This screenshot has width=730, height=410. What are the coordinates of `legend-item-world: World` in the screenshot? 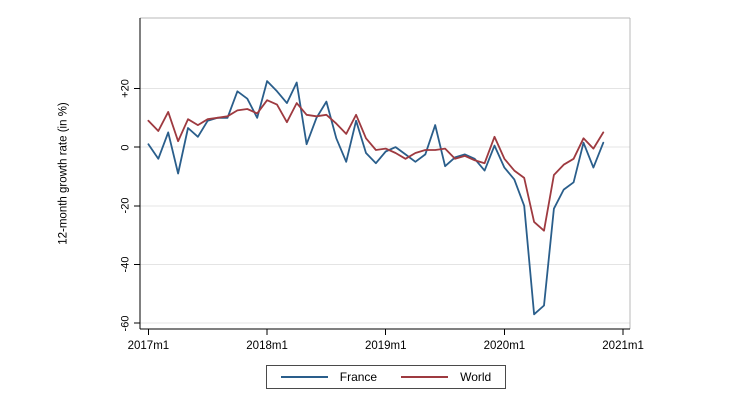 It's located at (446, 377).